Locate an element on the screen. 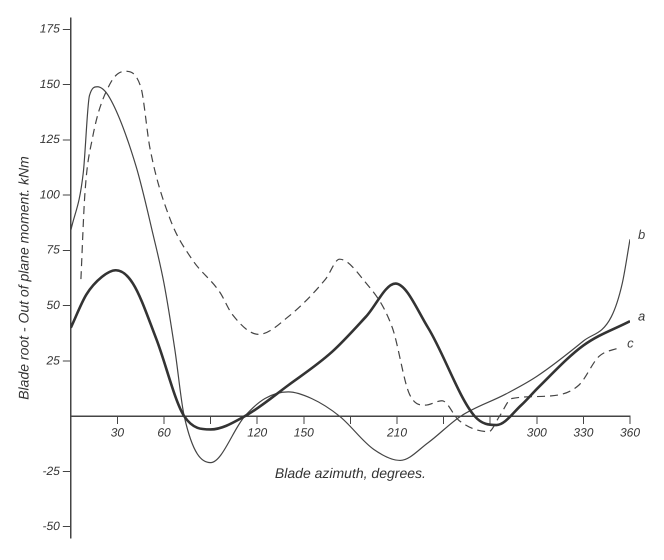 This screenshot has height=560, width=664. x-tick-label: 360 is located at coordinates (630, 433).